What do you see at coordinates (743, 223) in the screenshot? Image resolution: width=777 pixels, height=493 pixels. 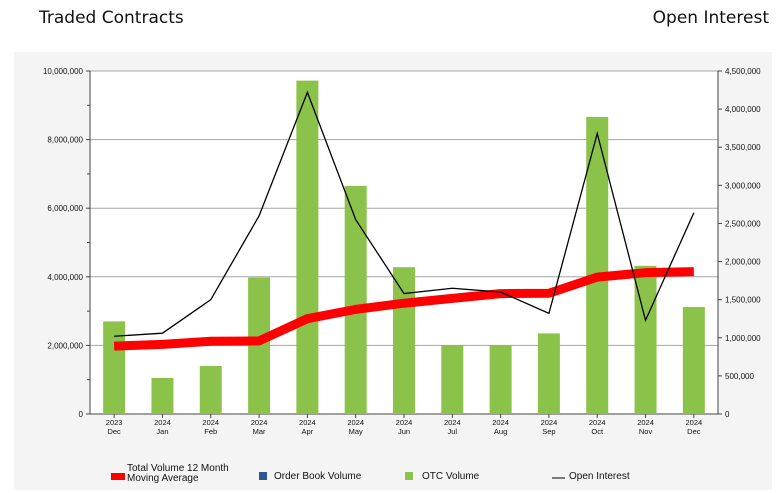 I see `right-axis-tick-label: 2,500,000` at bounding box center [743, 223].